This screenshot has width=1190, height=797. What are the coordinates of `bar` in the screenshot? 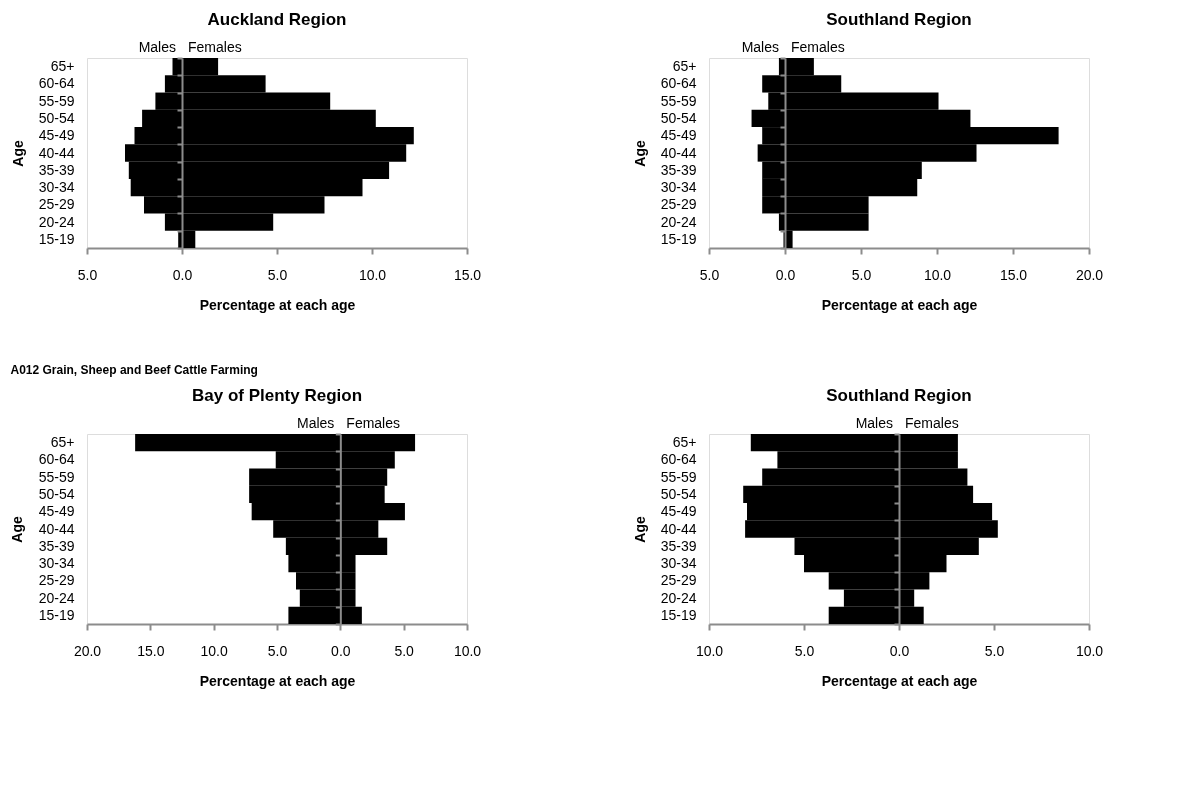 It's located at (180, 239).